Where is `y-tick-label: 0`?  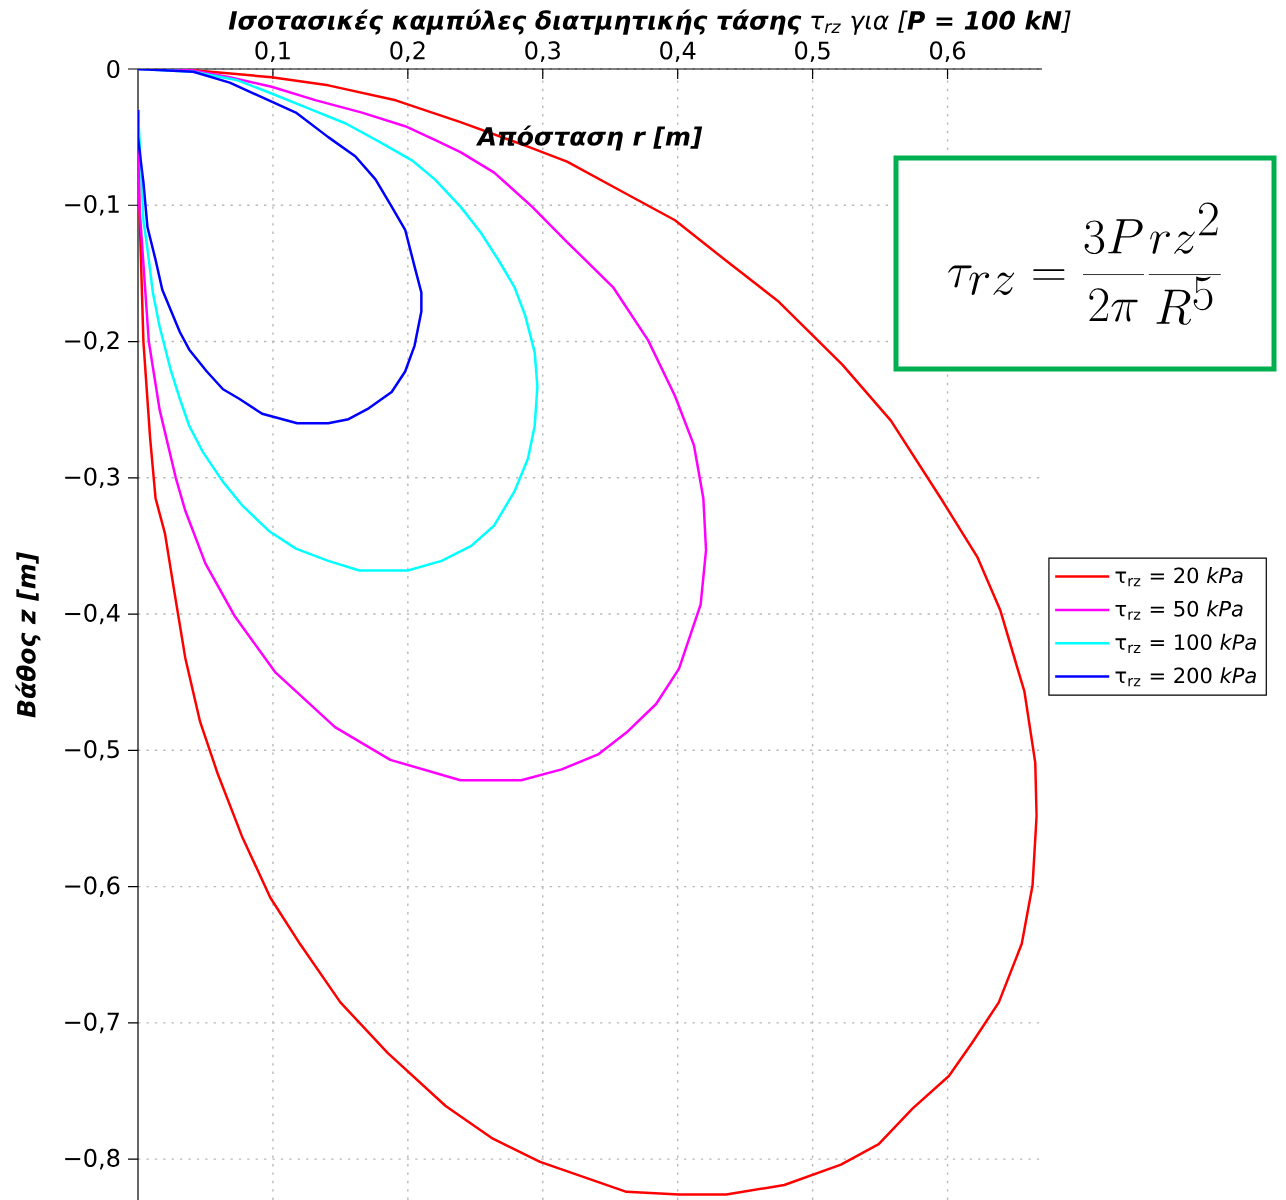
y-tick-label: 0 is located at coordinates (113, 69).